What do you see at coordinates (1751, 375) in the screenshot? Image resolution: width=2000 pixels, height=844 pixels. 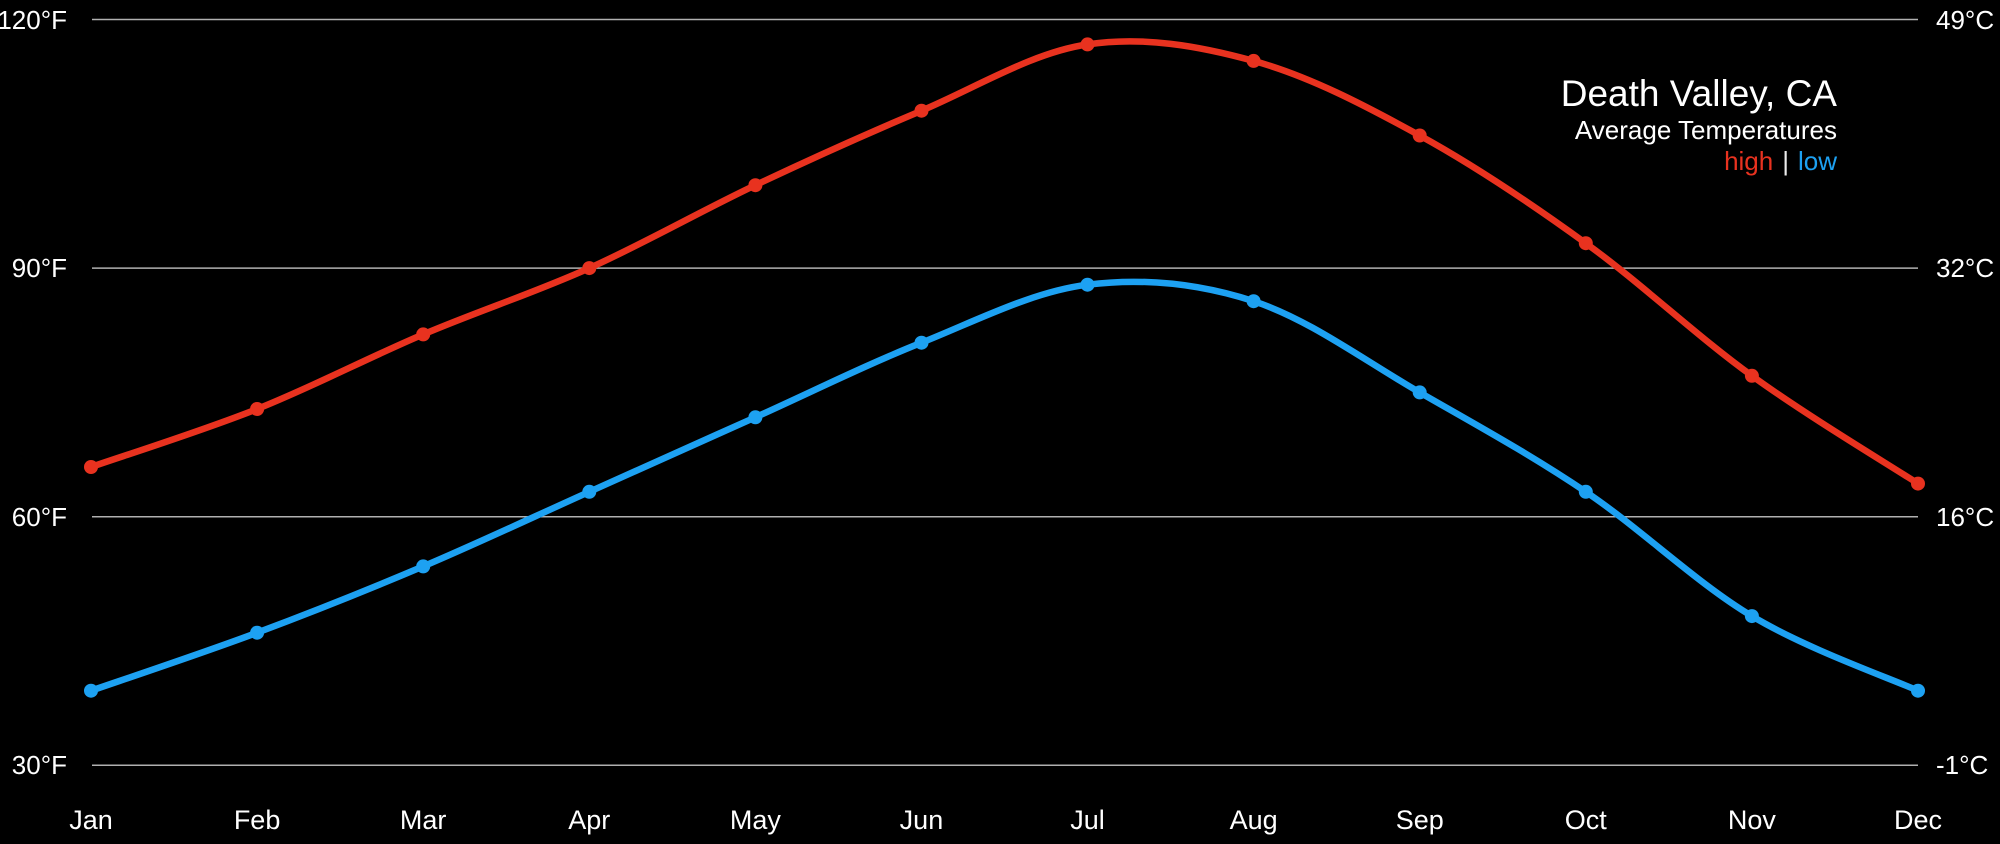 I see `high-point-Nov` at bounding box center [1751, 375].